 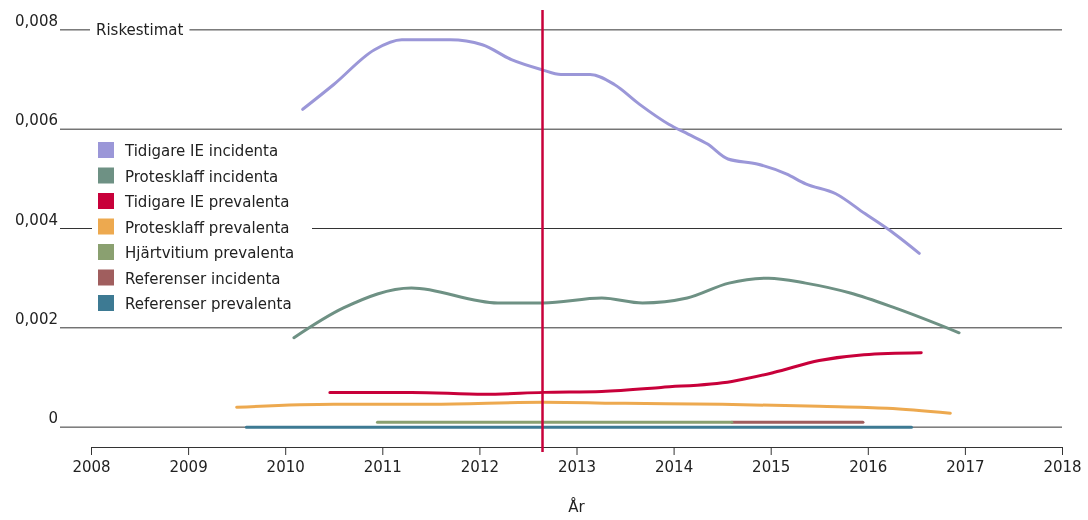 I want to click on x-tick-label: 2010, so click(x=285, y=466).